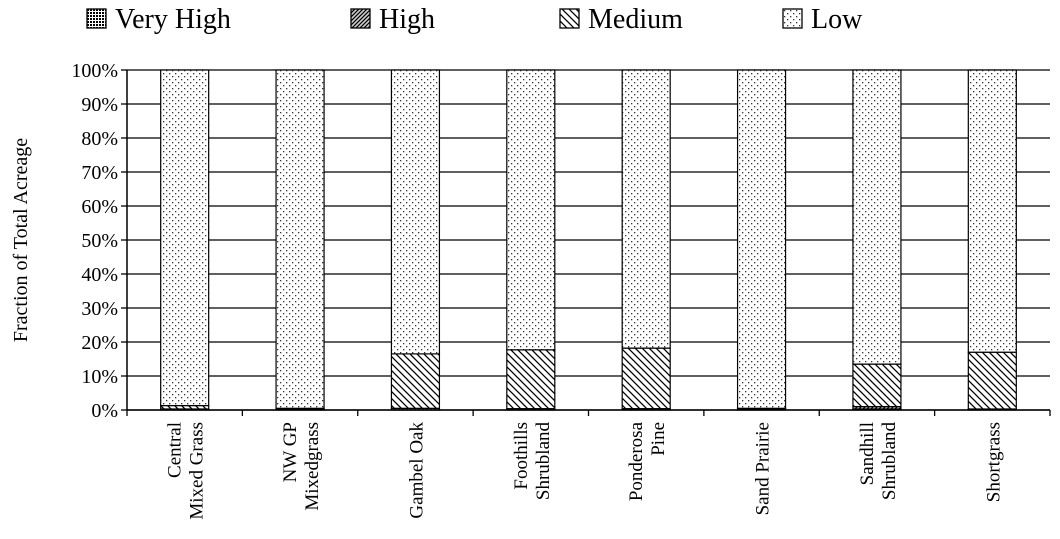  I want to click on x-tick-label: Ponderosa, so click(636, 461).